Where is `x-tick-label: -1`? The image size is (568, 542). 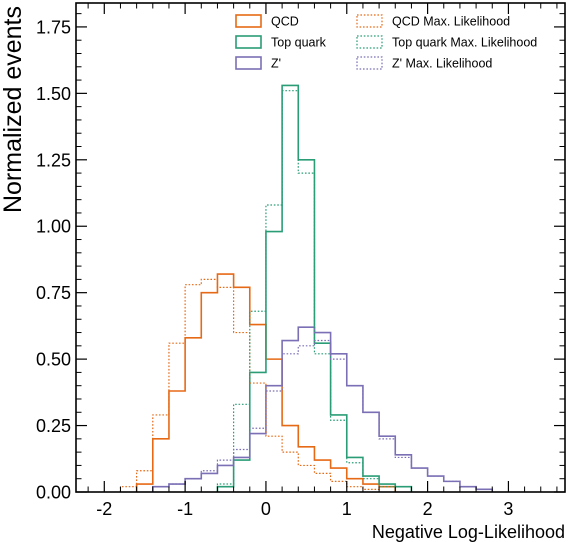
x-tick-label: -1 is located at coordinates (185, 509).